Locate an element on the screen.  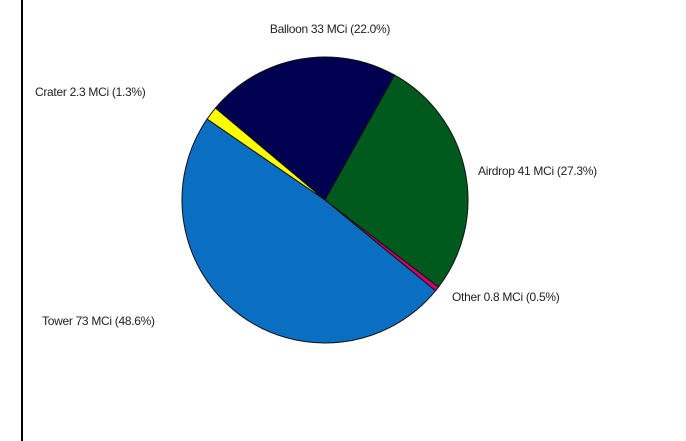
slice-name: Airdrop is located at coordinates (496, 171).